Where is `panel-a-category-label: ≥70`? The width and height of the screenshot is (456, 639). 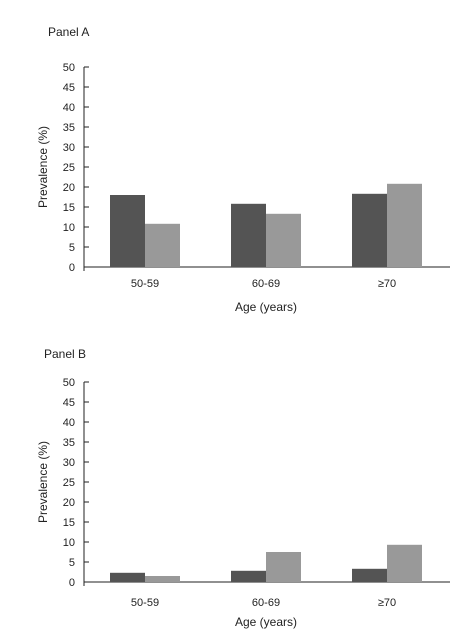 panel-a-category-label: ≥70 is located at coordinates (387, 284).